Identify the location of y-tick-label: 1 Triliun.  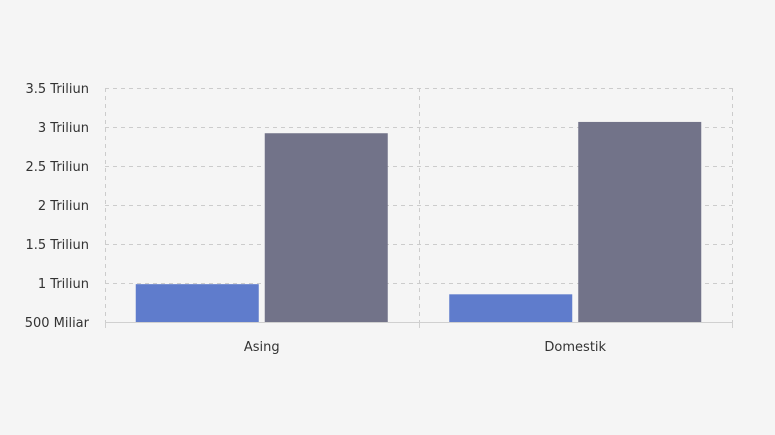
(63, 284).